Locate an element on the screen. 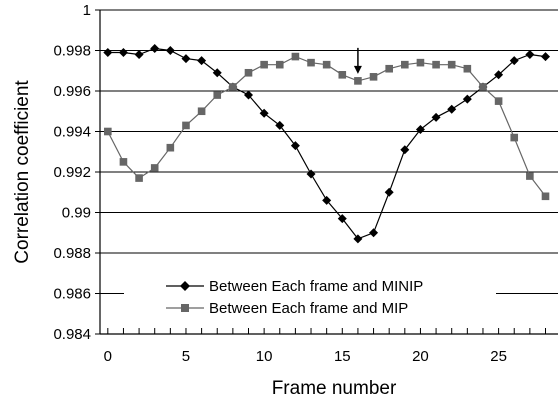 Image resolution: width=558 pixels, height=402 pixels. x-tick-label: 20 is located at coordinates (420, 356).